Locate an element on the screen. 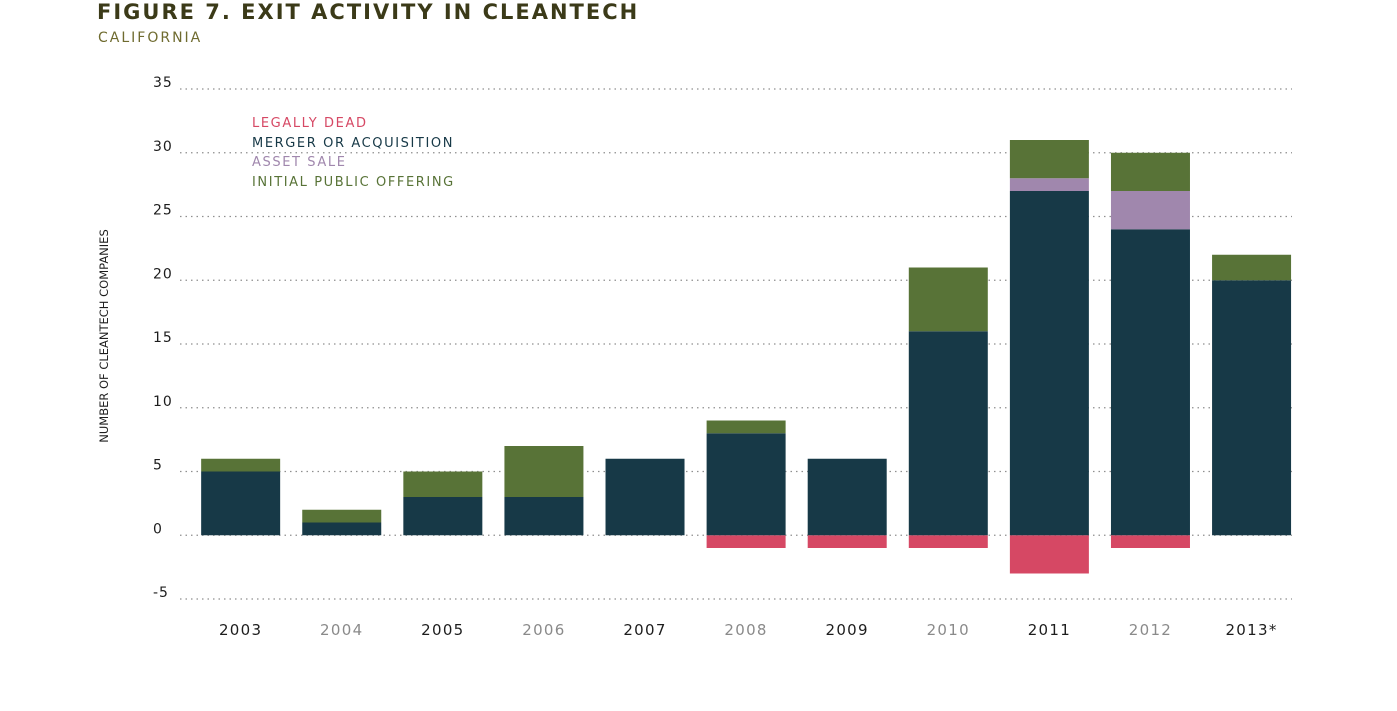 The width and height of the screenshot is (1397, 711). x-tick-label: 2003 is located at coordinates (240, 630).